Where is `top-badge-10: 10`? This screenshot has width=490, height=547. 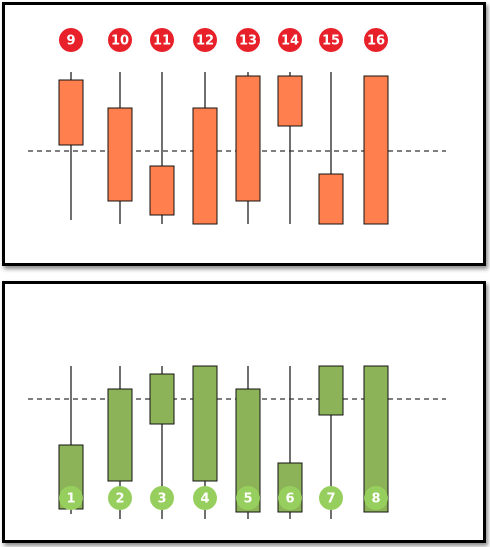 top-badge-10: 10 is located at coordinates (120, 40).